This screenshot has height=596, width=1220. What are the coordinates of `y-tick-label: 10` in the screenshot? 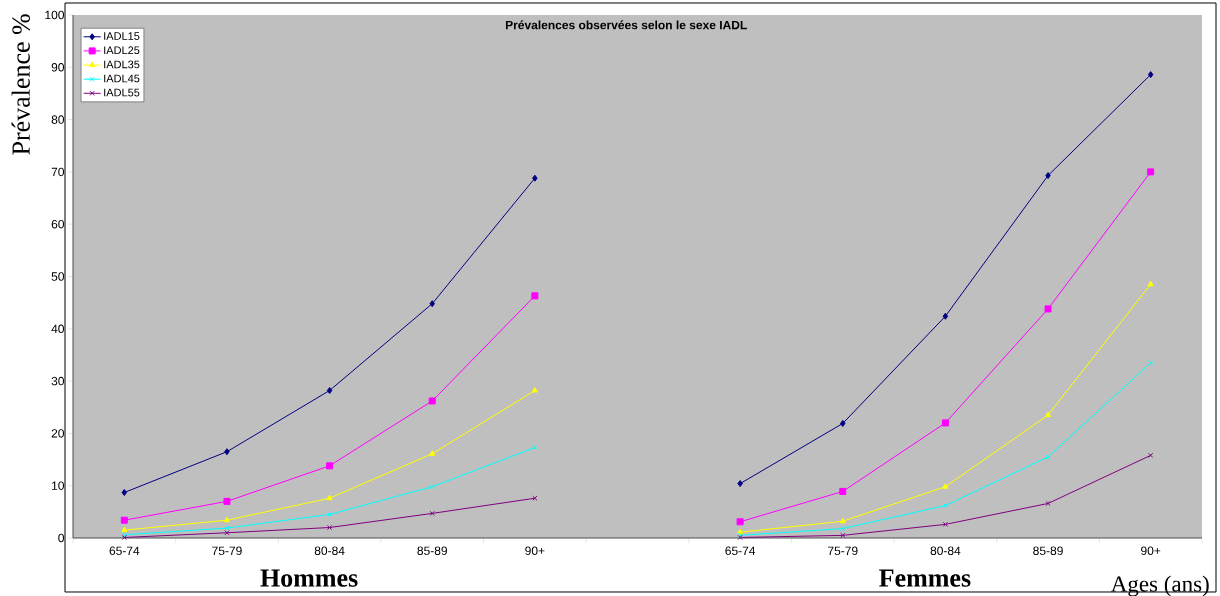 It's located at (58, 485).